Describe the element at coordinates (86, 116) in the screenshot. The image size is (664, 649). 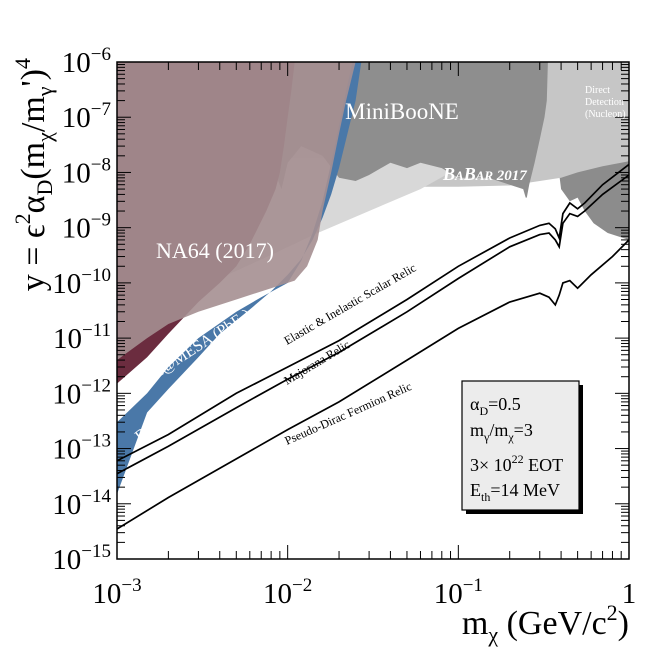
I see `y-tick-label: 10⁻⁷` at that location.